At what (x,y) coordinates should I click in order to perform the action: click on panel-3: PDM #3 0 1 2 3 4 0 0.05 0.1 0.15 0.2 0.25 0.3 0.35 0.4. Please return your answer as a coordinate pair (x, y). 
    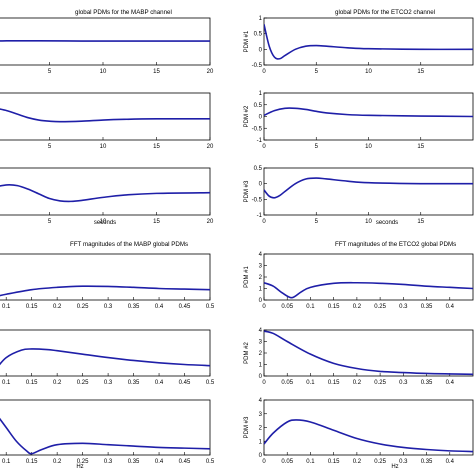
    Looking at the image, I should click on (359, 431).